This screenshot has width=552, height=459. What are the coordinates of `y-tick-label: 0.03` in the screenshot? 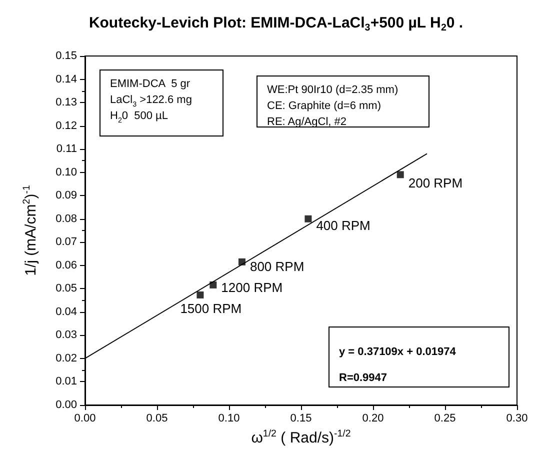 It's located at (66, 335).